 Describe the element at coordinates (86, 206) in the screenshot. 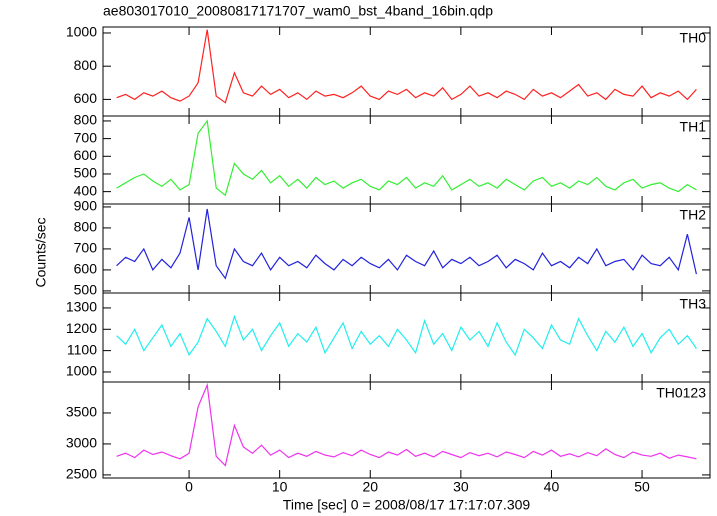

I see `y-tick-label: 900` at that location.